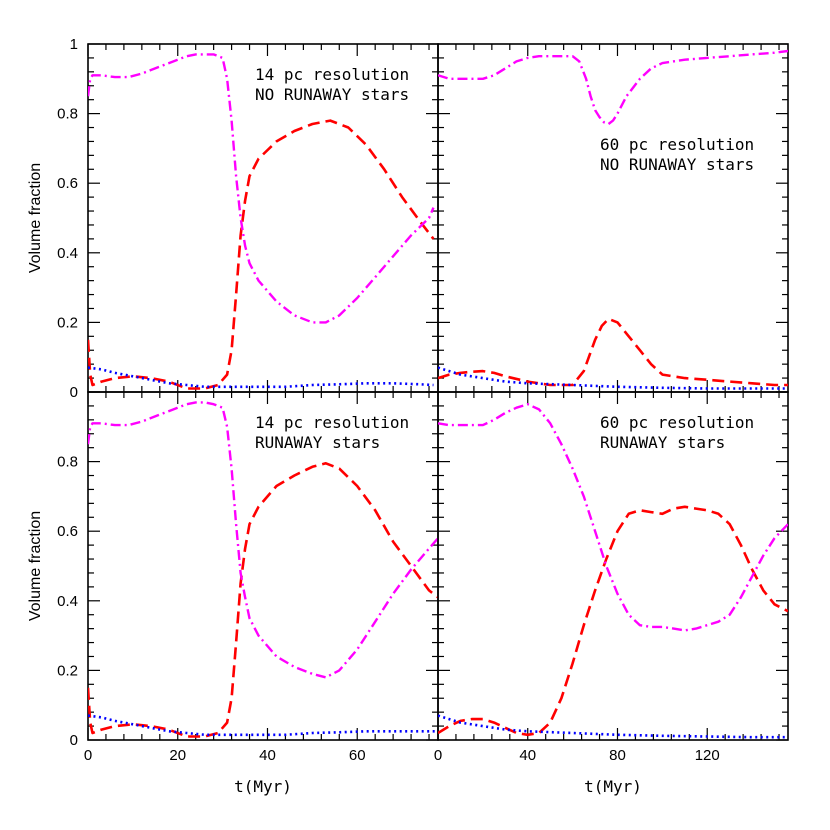 This screenshot has height=830, width=830. Describe the element at coordinates (707, 755) in the screenshot. I see `x-tick-label: 120` at that location.